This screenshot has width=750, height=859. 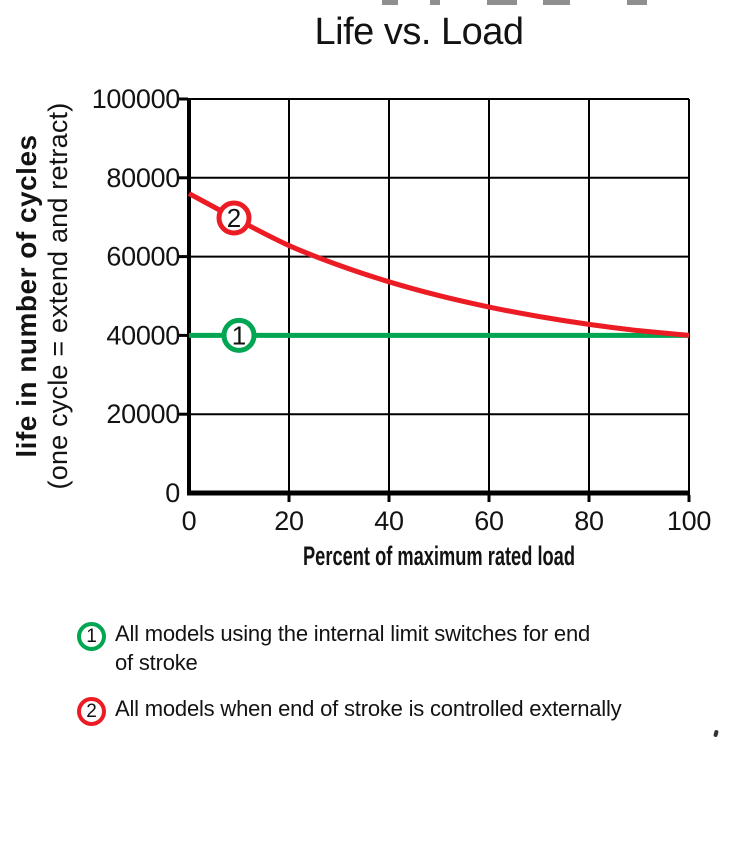 I want to click on series-1-callout-circle, so click(x=239, y=335).